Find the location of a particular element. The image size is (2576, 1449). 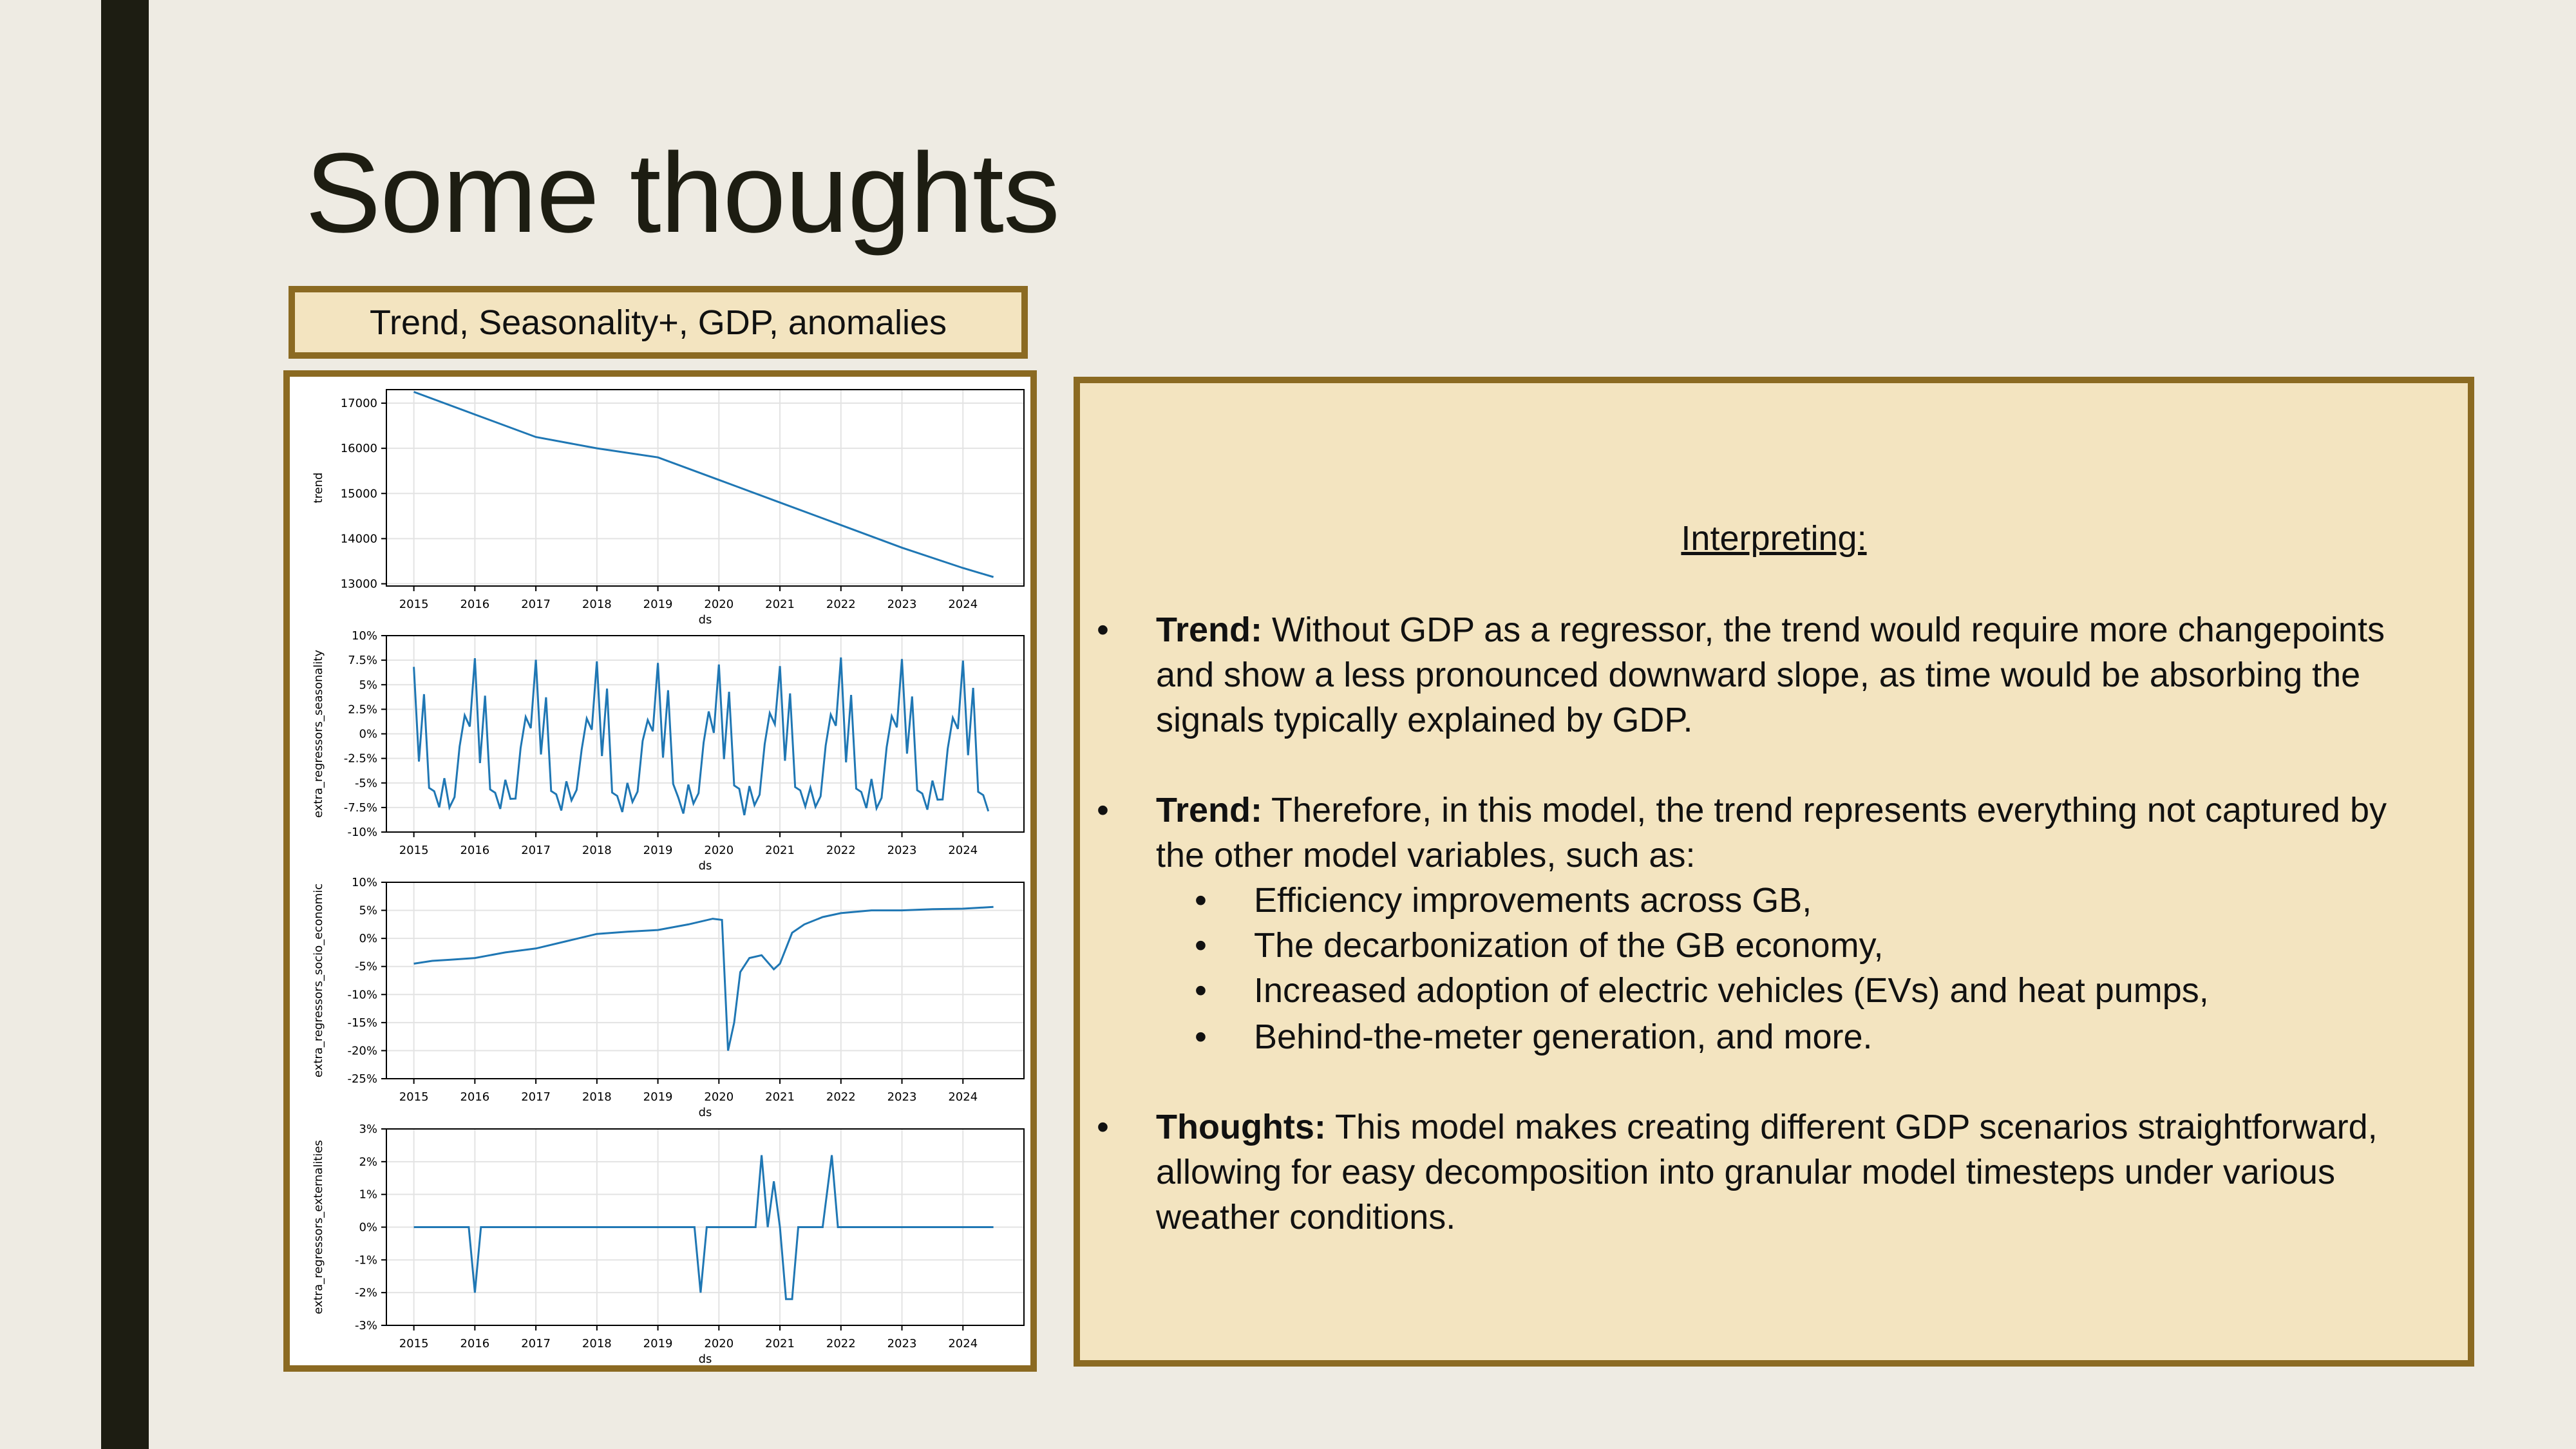

y-tick-label: 13000 is located at coordinates (359, 584).